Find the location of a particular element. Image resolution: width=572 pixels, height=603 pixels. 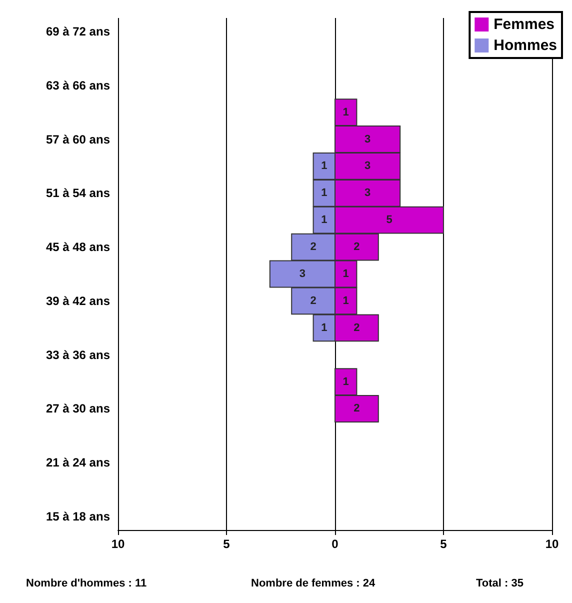

legend-label: Hommes is located at coordinates (526, 45).